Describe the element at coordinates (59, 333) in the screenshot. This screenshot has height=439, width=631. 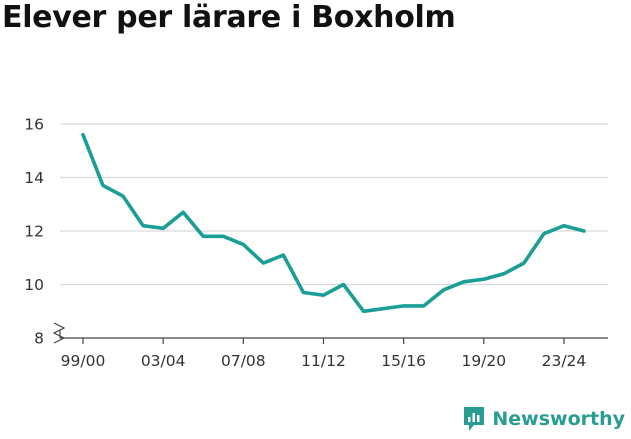
I see `y-axis-break-icon` at that location.